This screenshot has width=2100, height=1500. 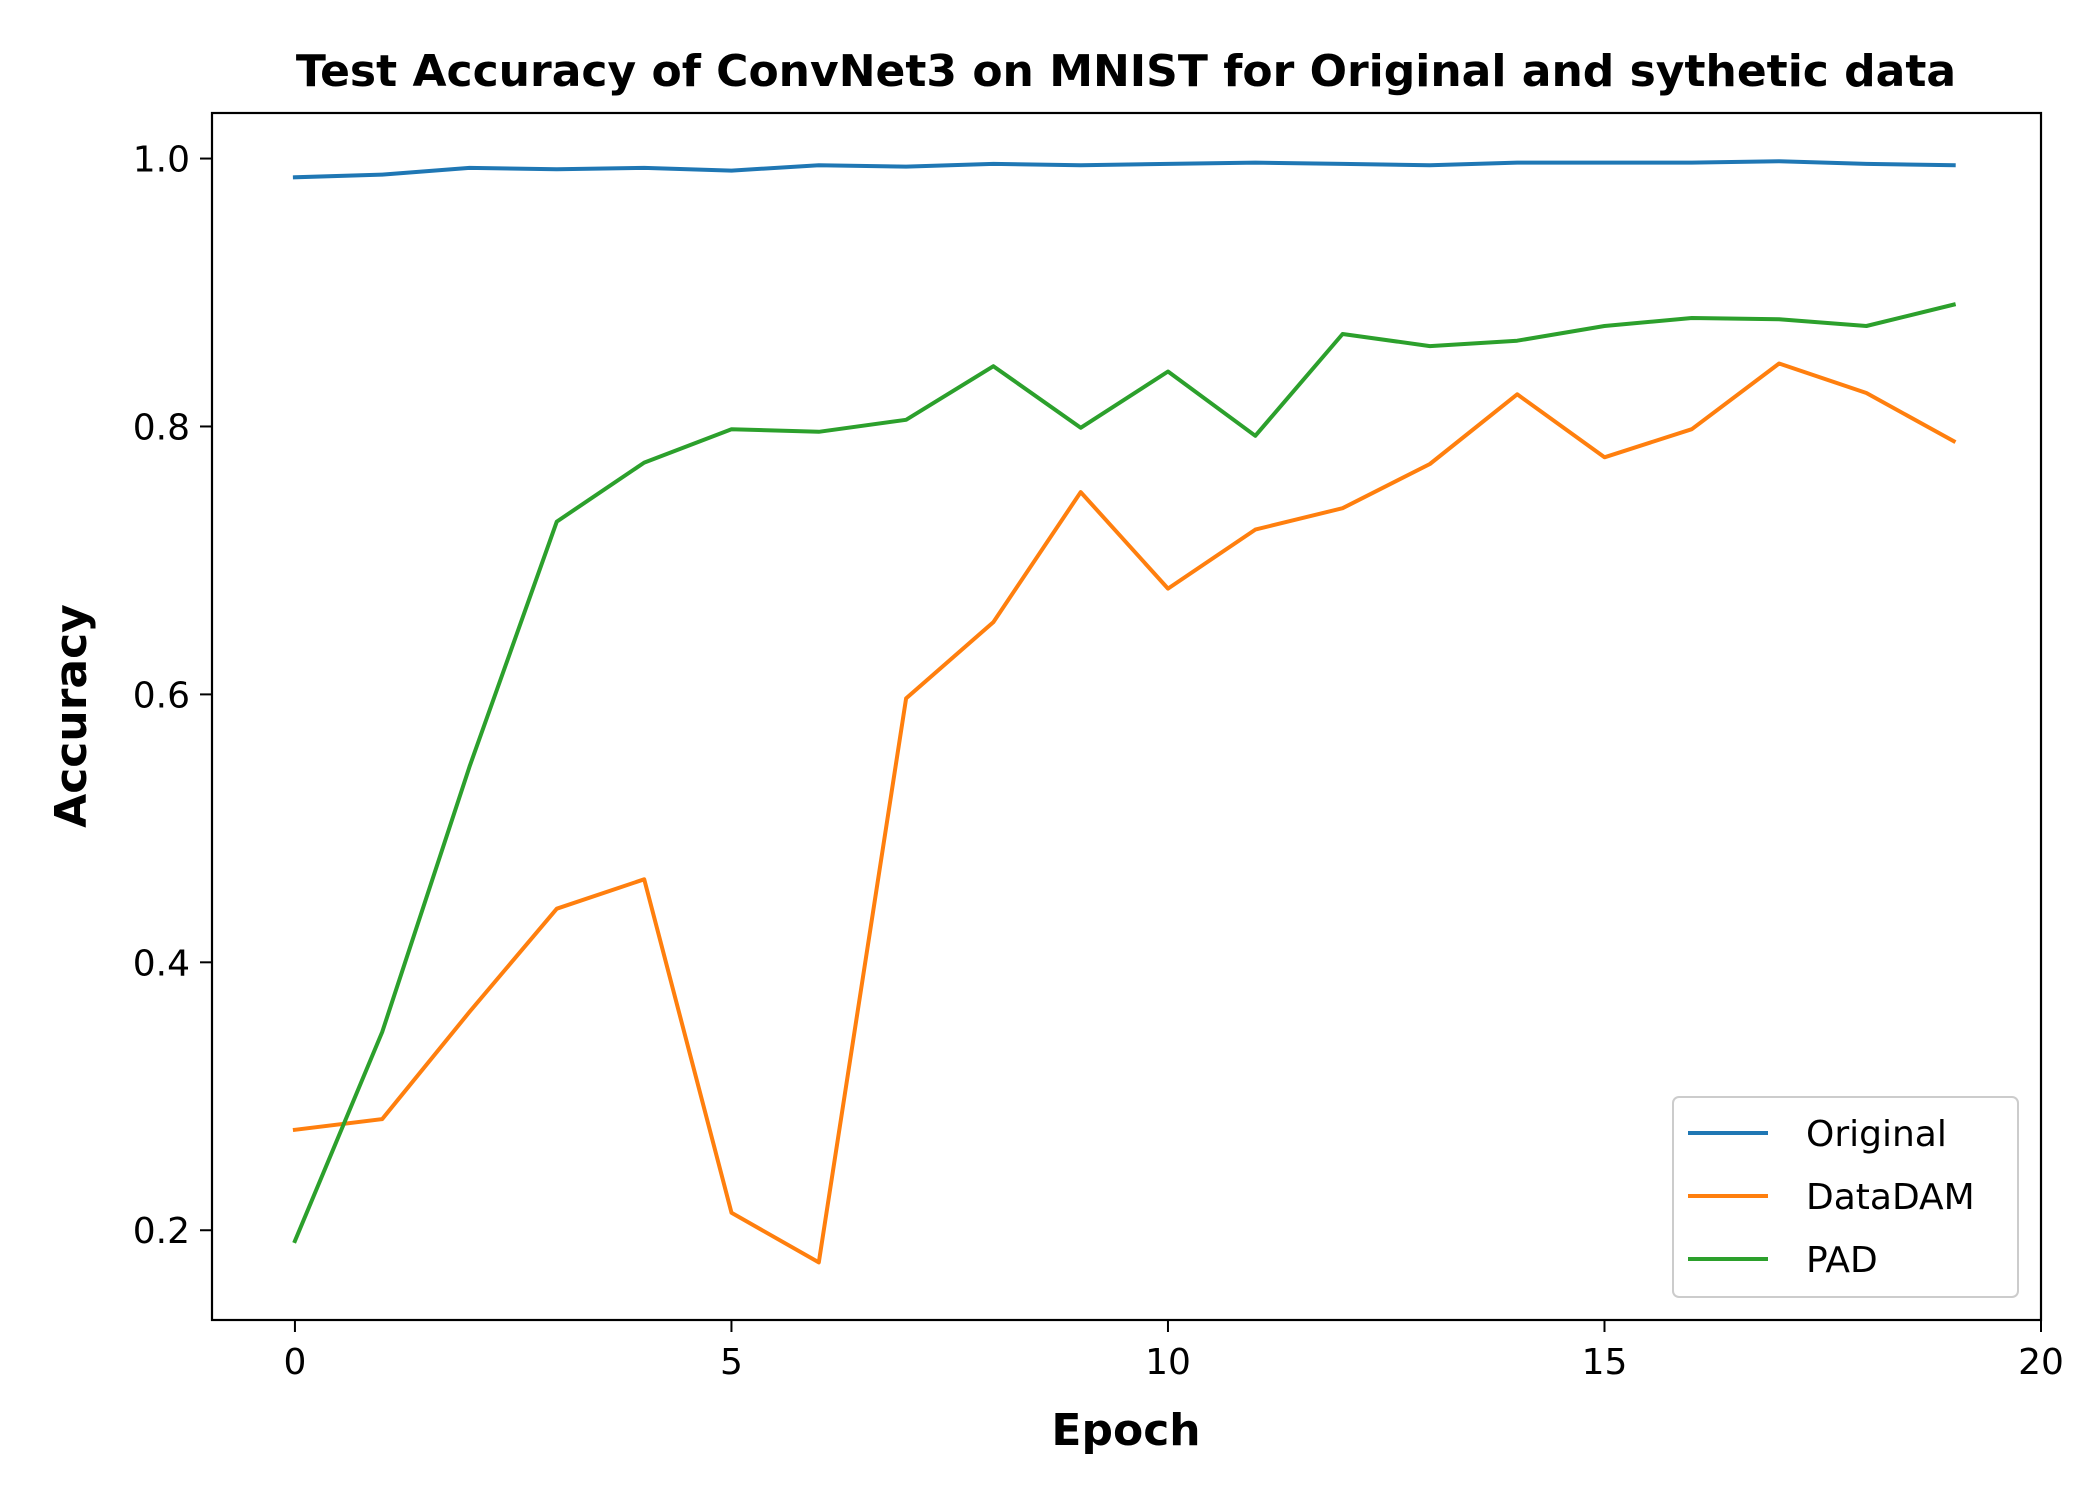 I want to click on y-tick-label: 0.2, so click(x=161, y=1231).